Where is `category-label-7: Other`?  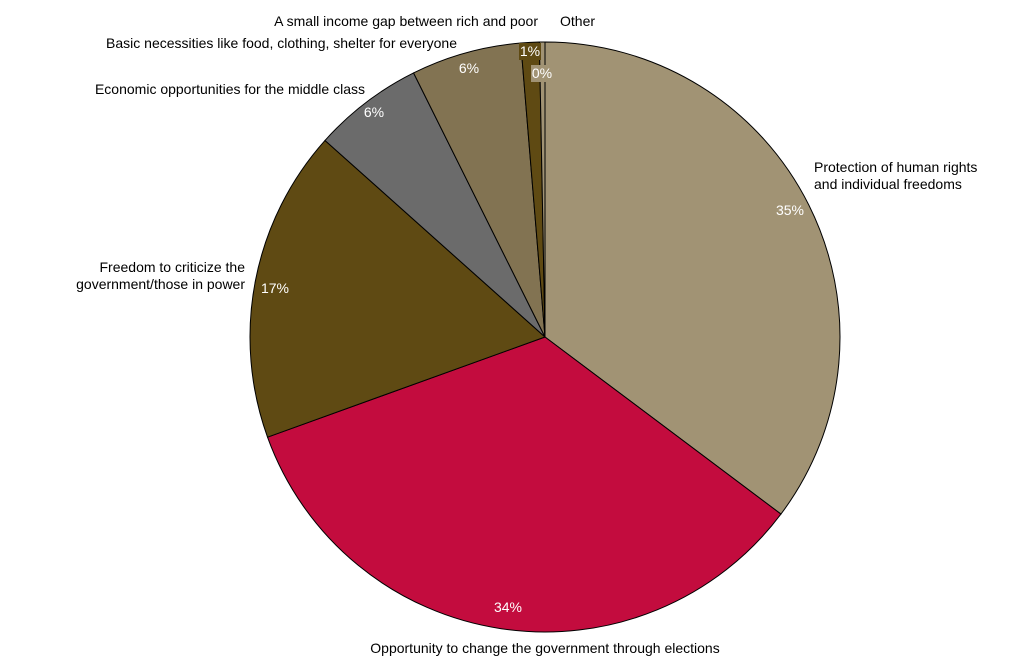
category-label-7: Other is located at coordinates (577, 21).